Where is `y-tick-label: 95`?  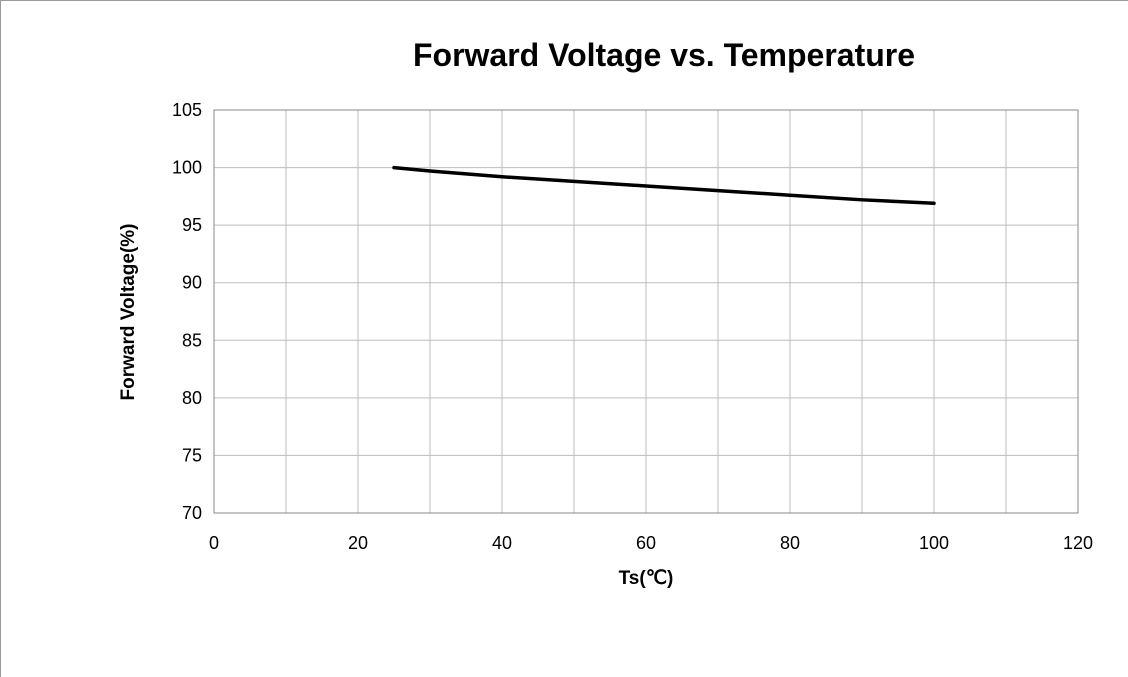
y-tick-label: 95 is located at coordinates (192, 225).